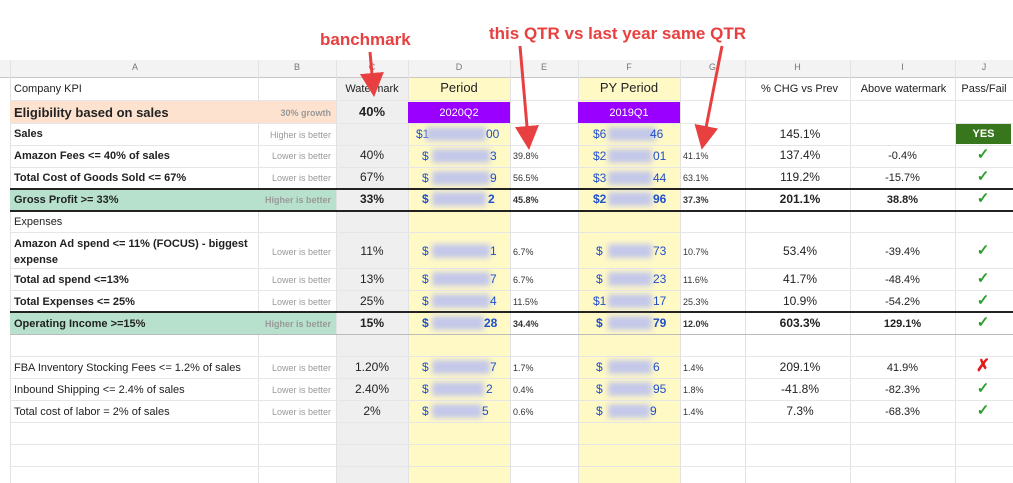 The image size is (1013, 483). Describe the element at coordinates (372, 251) in the screenshot. I see `bench-amazon-ad-spend: 11%` at that location.